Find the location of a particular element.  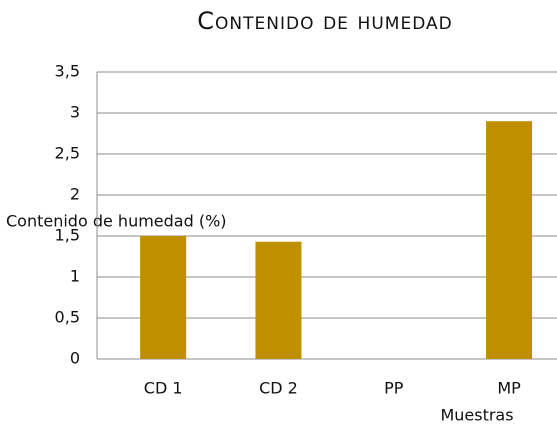

chart-title: Contenido de humedad is located at coordinates (324, 21).